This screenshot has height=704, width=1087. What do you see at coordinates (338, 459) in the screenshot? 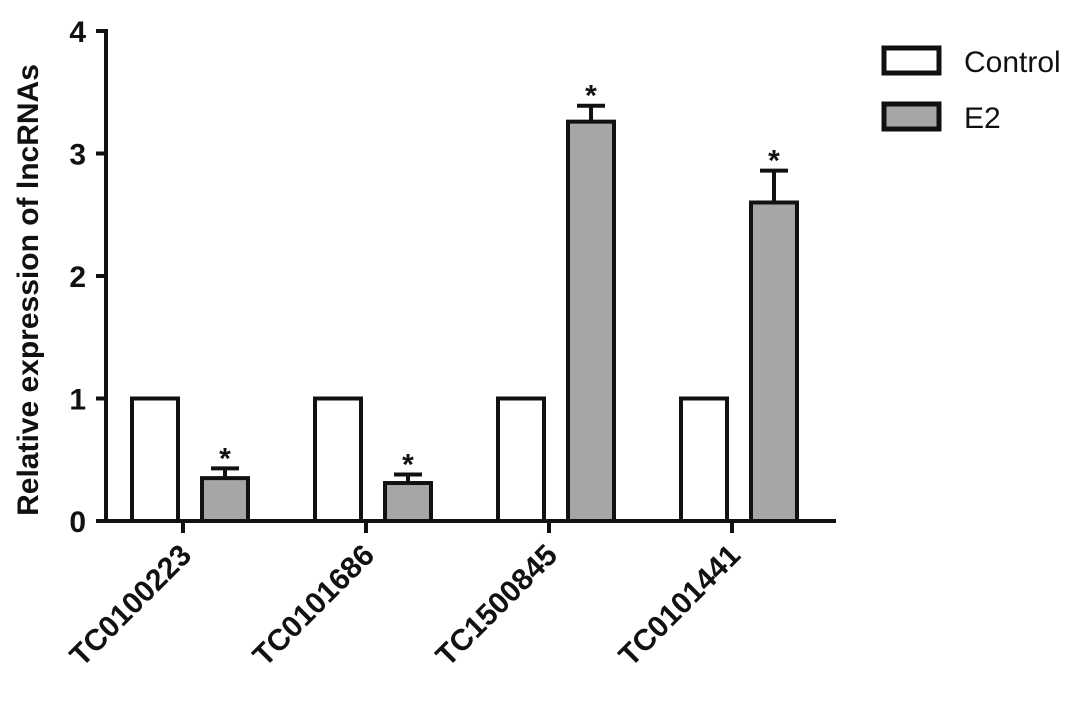
I see `bar-control-tc0101686` at bounding box center [338, 459].